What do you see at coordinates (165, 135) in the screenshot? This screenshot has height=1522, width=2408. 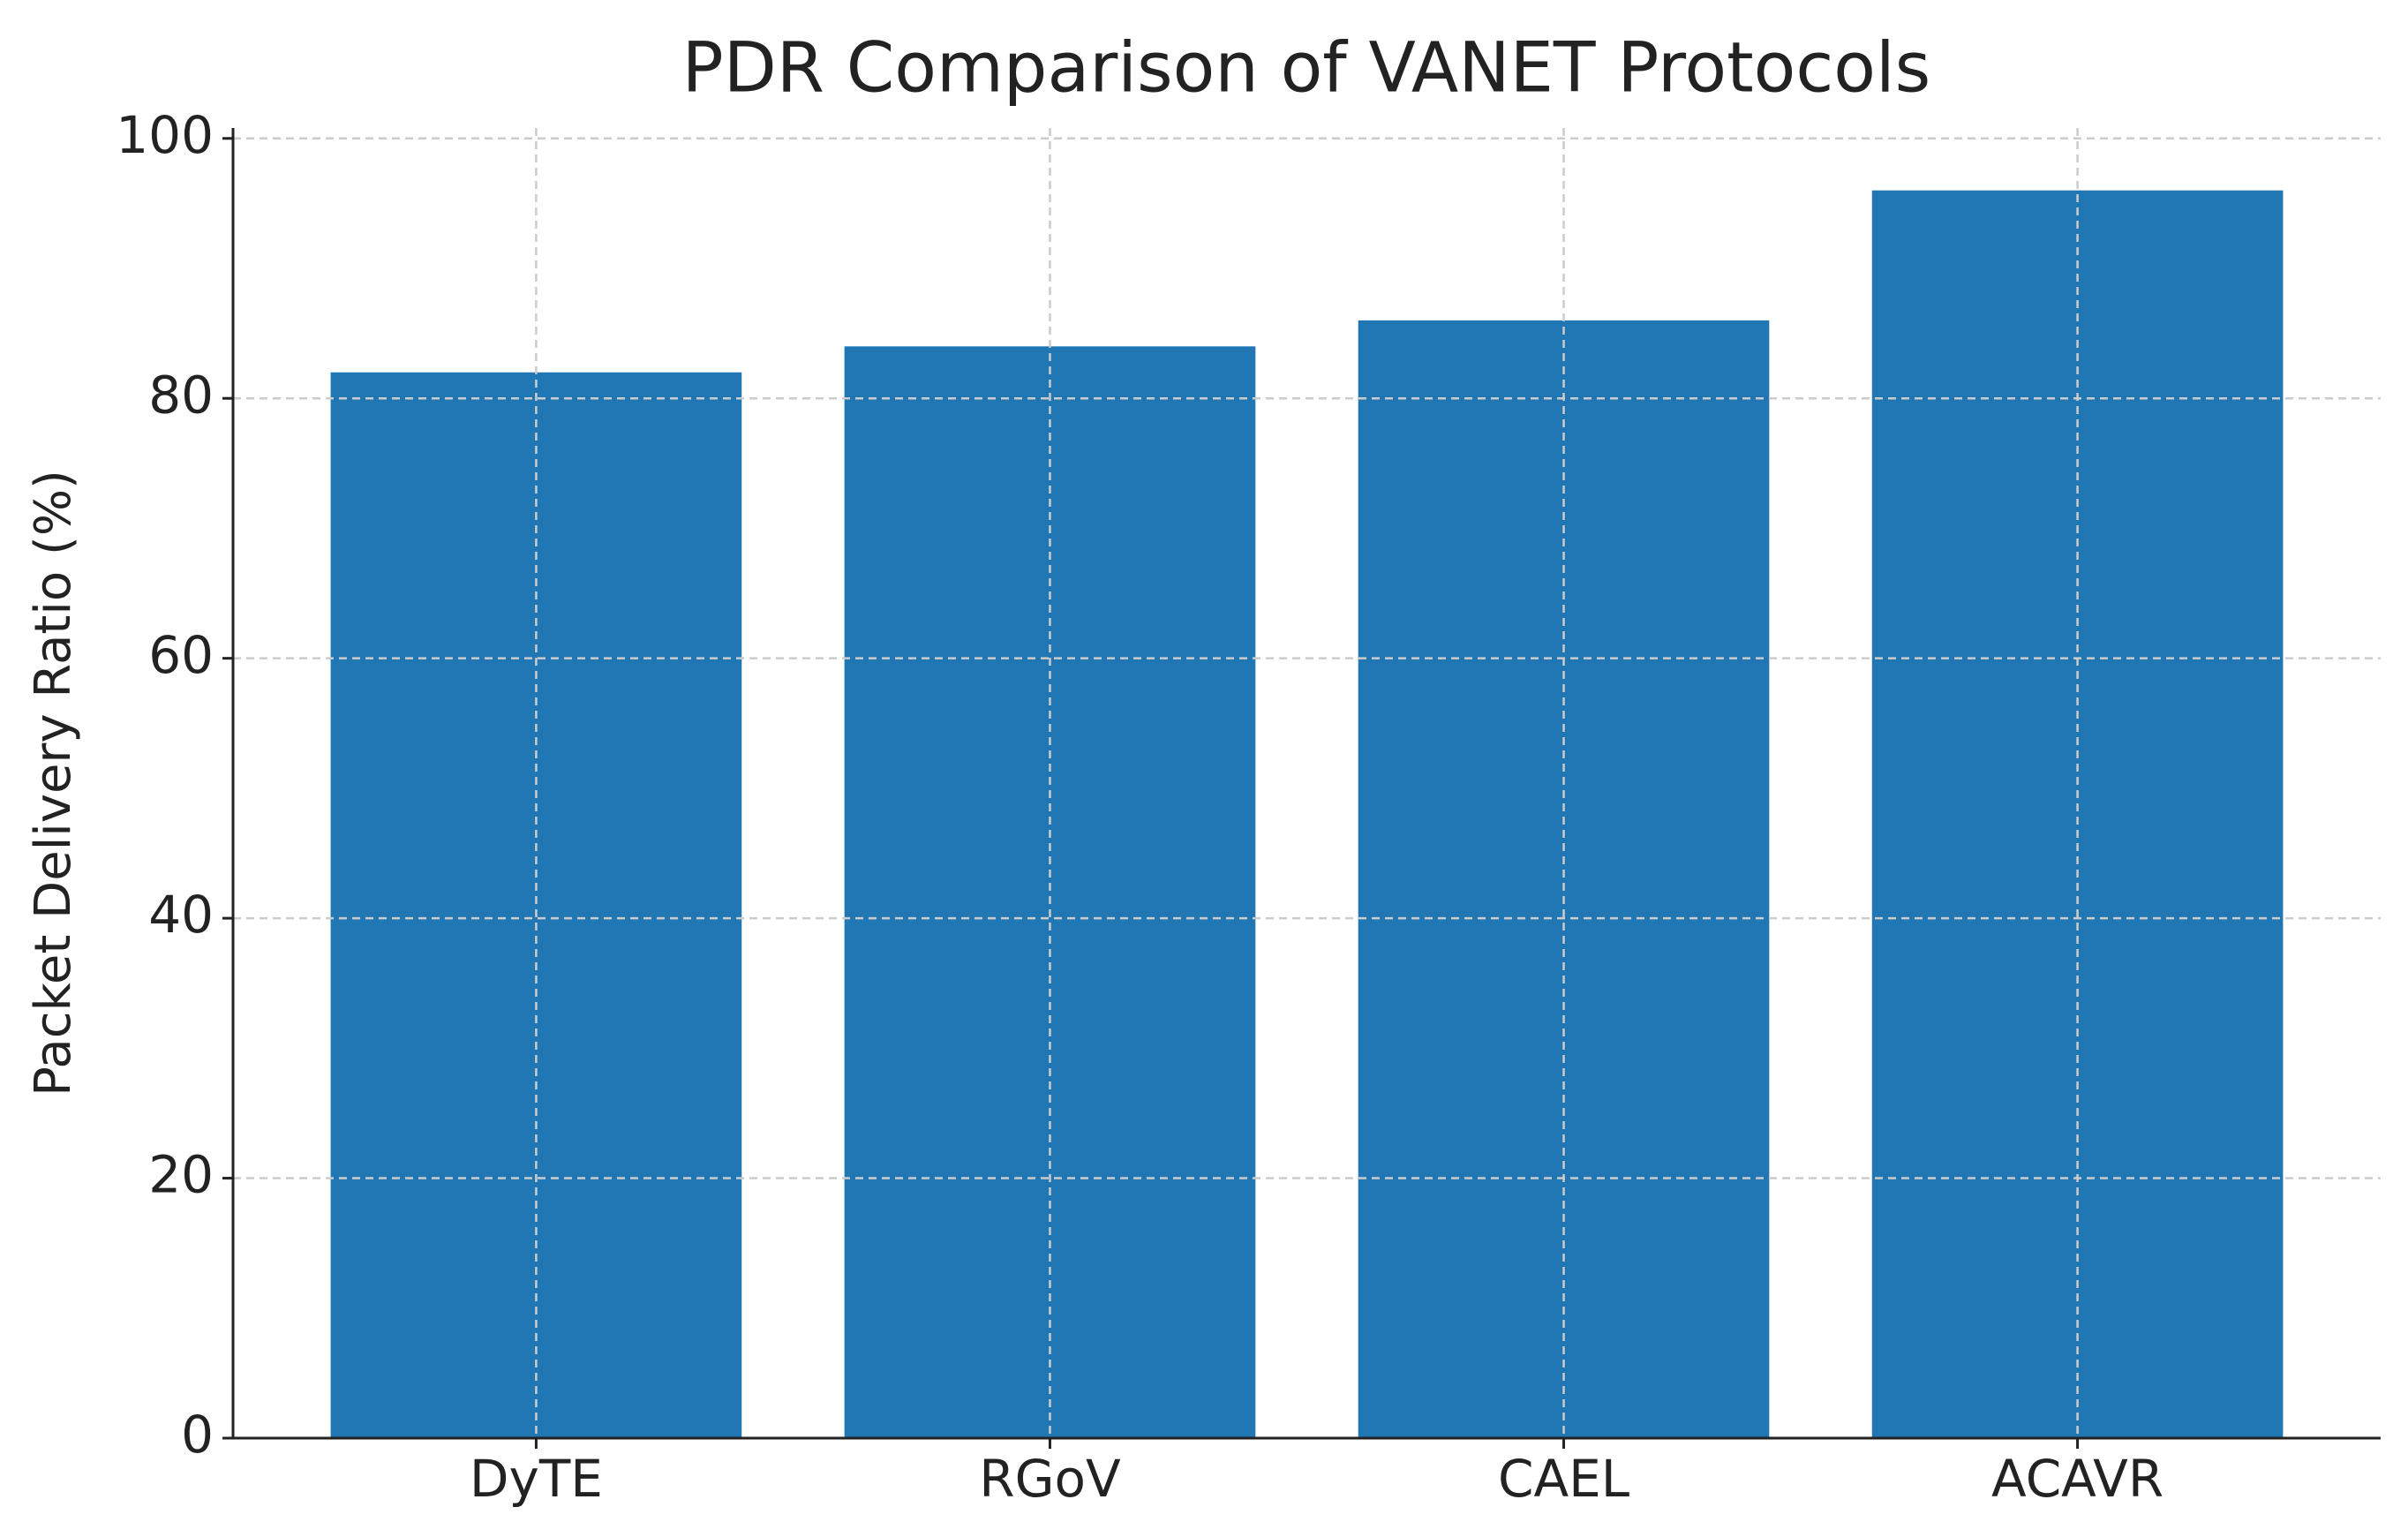 I see `y-tick-label: 100` at bounding box center [165, 135].